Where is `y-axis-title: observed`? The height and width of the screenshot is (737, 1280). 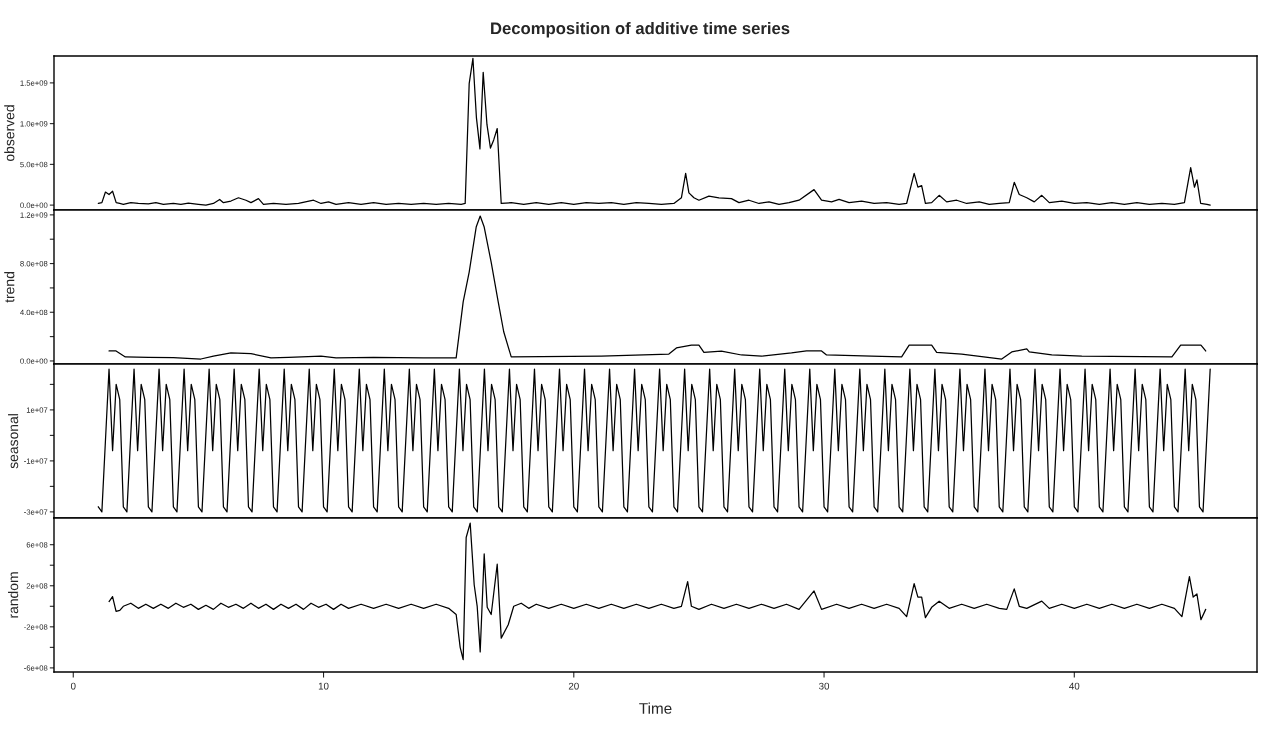 y-axis-title: observed is located at coordinates (9, 133).